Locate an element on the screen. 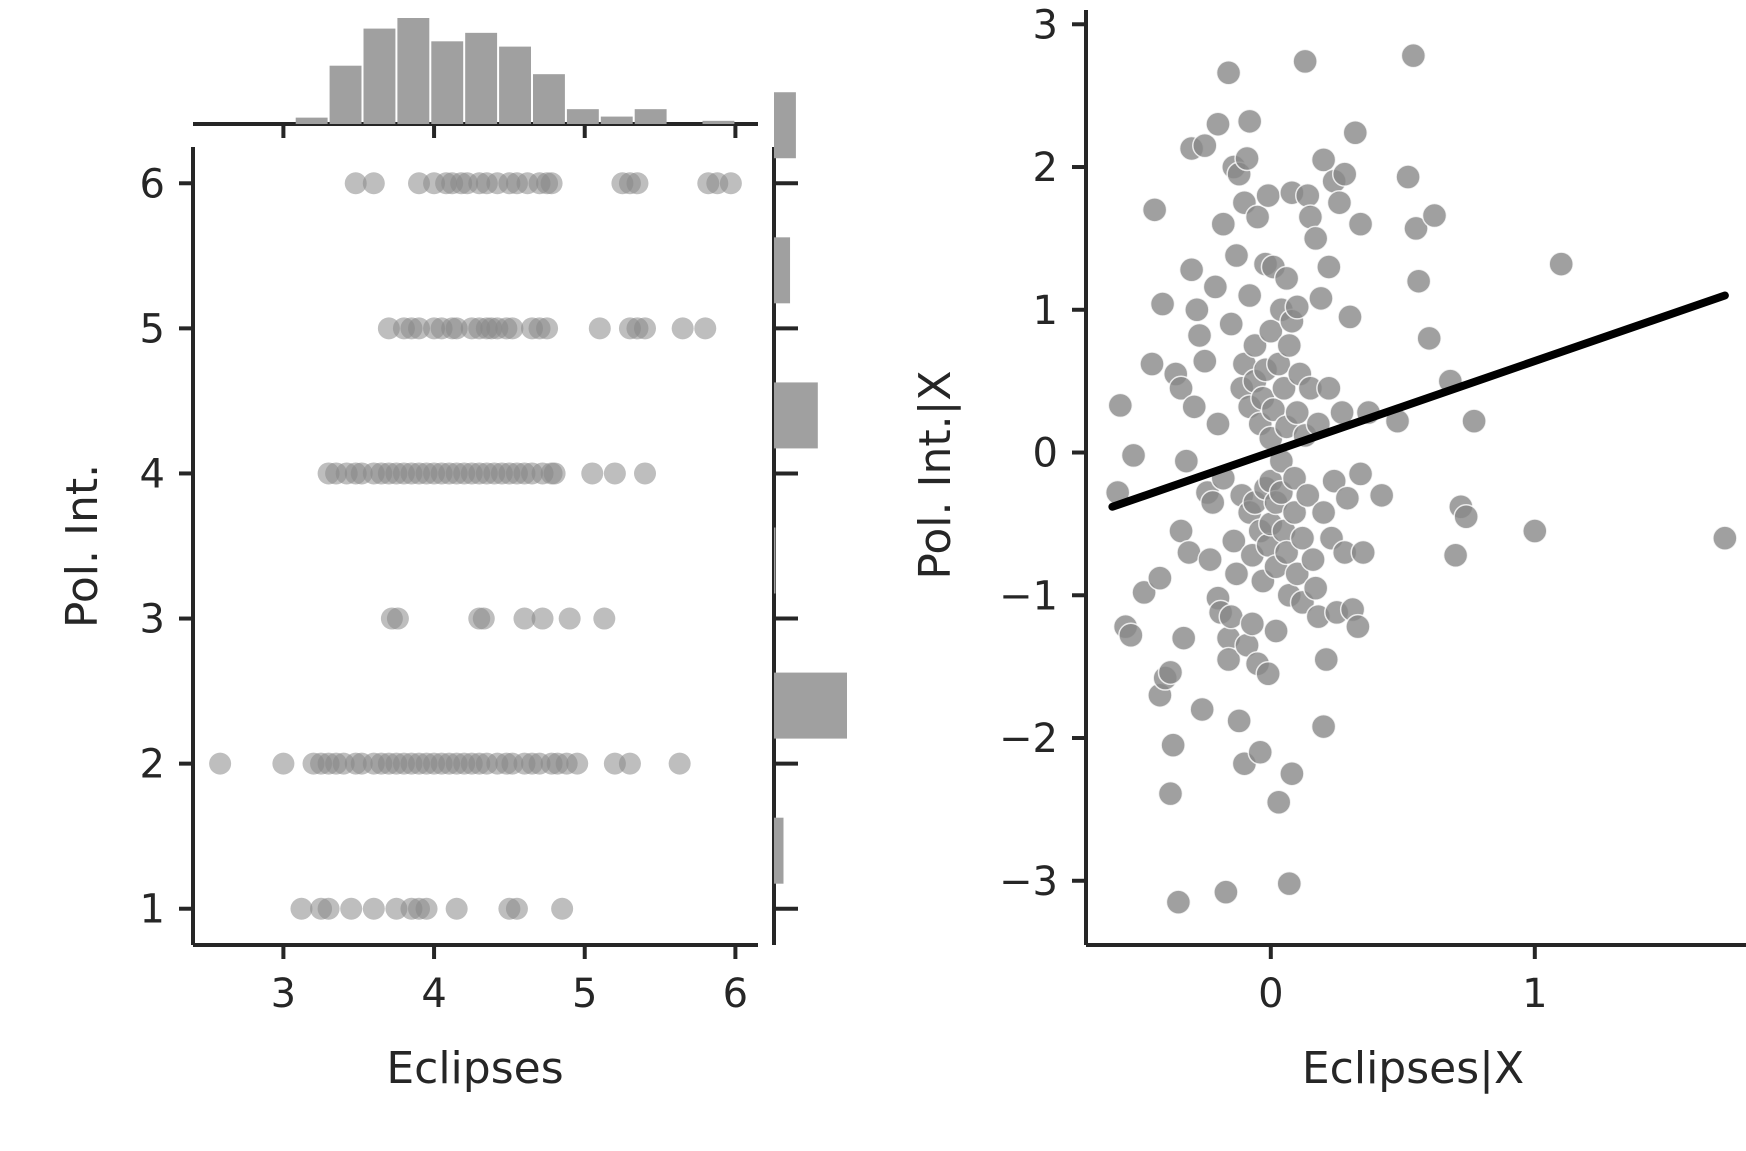 This screenshot has height=1151, width=1746. joint-x-tick-label: 3 is located at coordinates (283, 994).